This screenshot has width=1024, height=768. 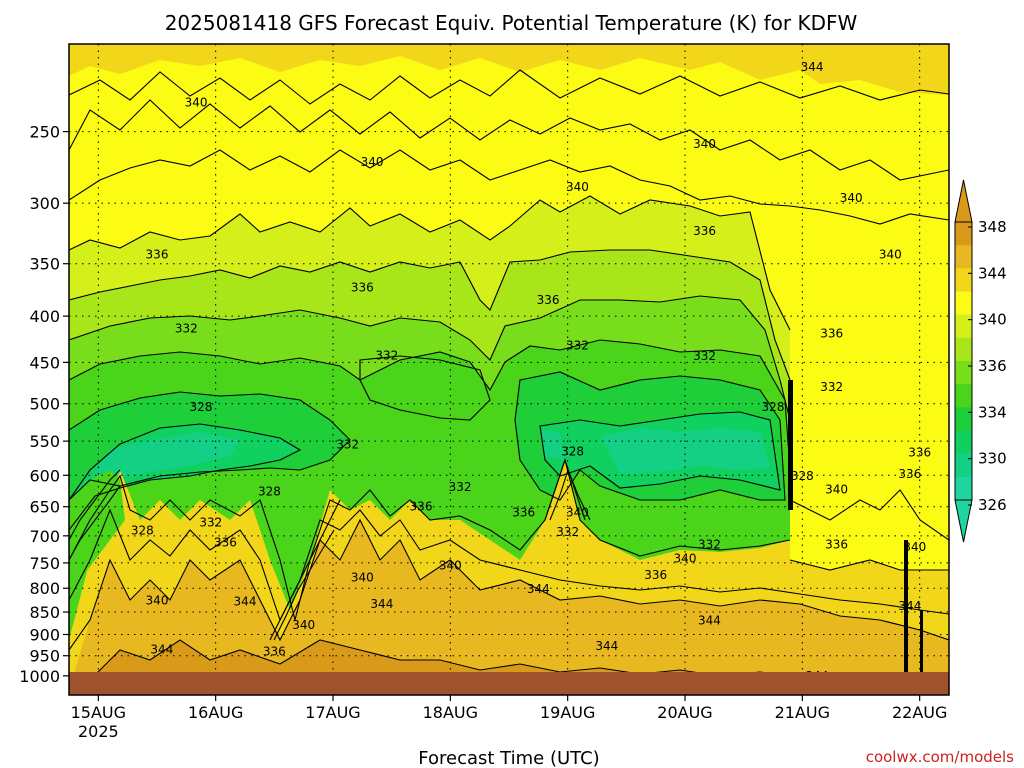 I want to click on y-tick-label: 350, so click(x=44, y=264).